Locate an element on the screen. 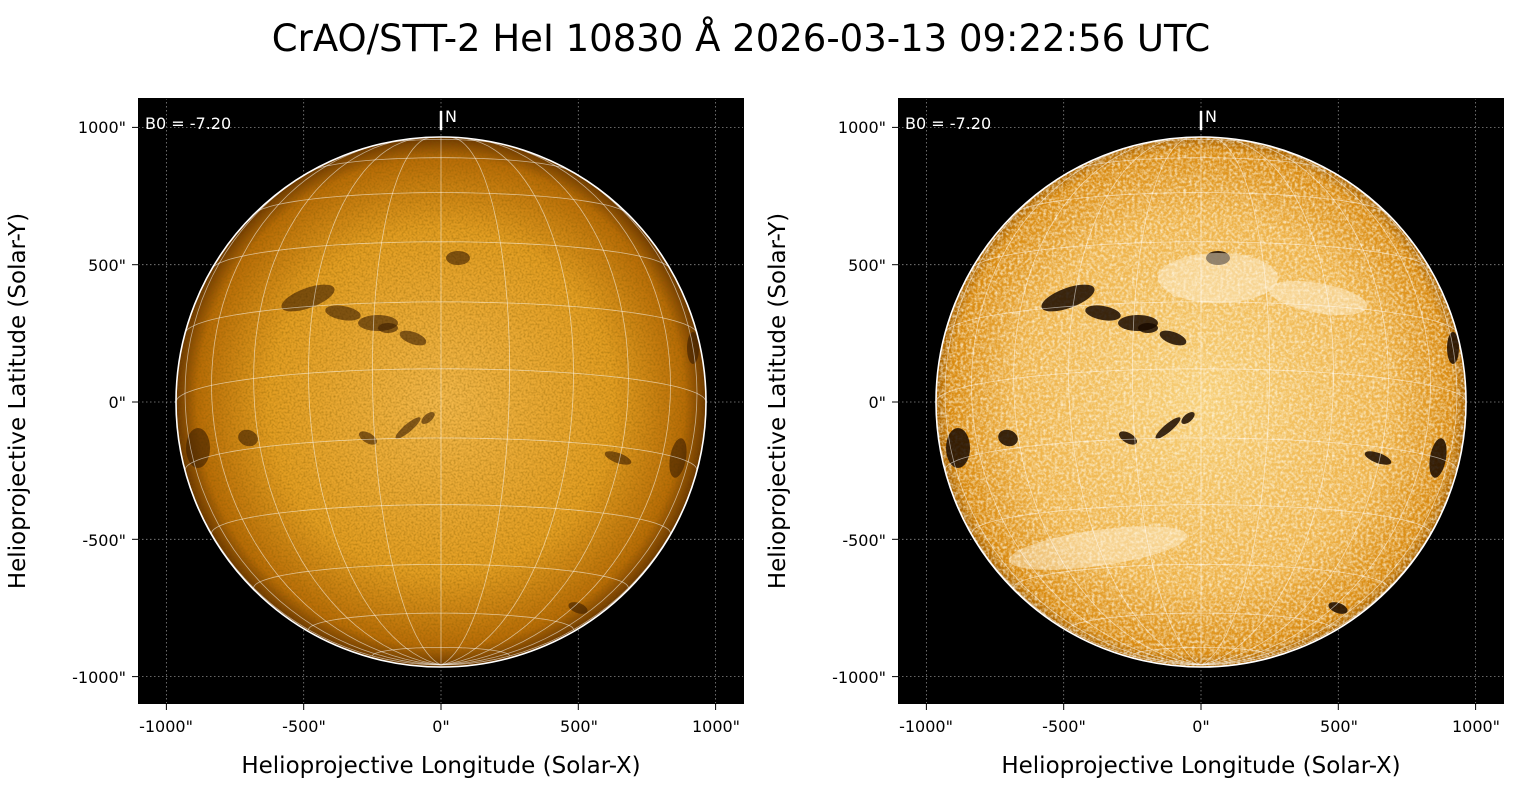 The height and width of the screenshot is (795, 1520). north-label-right: N is located at coordinates (1211, 116).